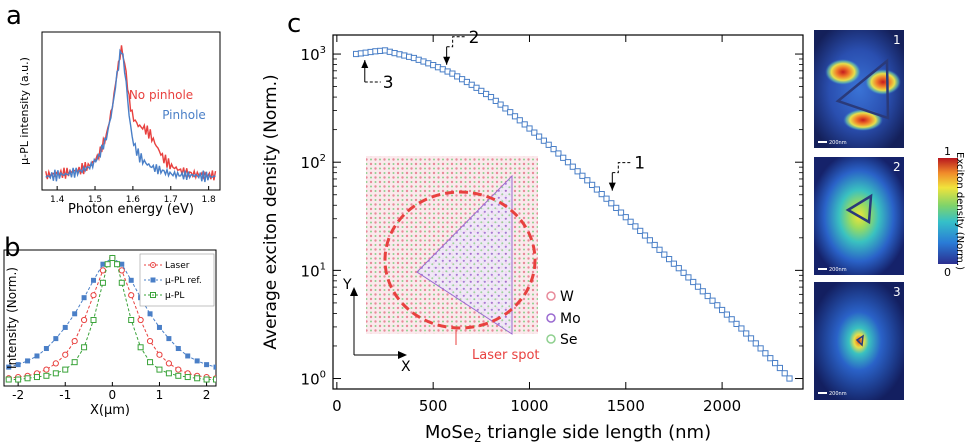 Image resolution: width=967 pixels, height=444 pixels. What do you see at coordinates (110, 410) in the screenshot?
I see `panel-b-xlabel: X(µm)` at bounding box center [110, 410].